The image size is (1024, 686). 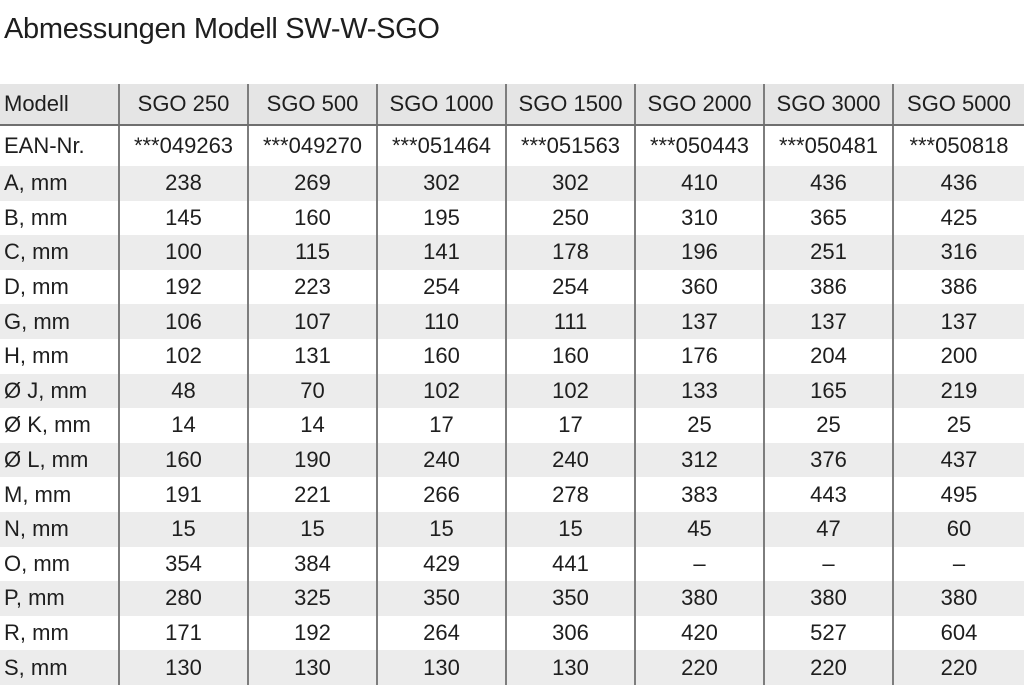 What do you see at coordinates (59, 529) in the screenshot?
I see `row-label-cell: N, mm` at bounding box center [59, 529].